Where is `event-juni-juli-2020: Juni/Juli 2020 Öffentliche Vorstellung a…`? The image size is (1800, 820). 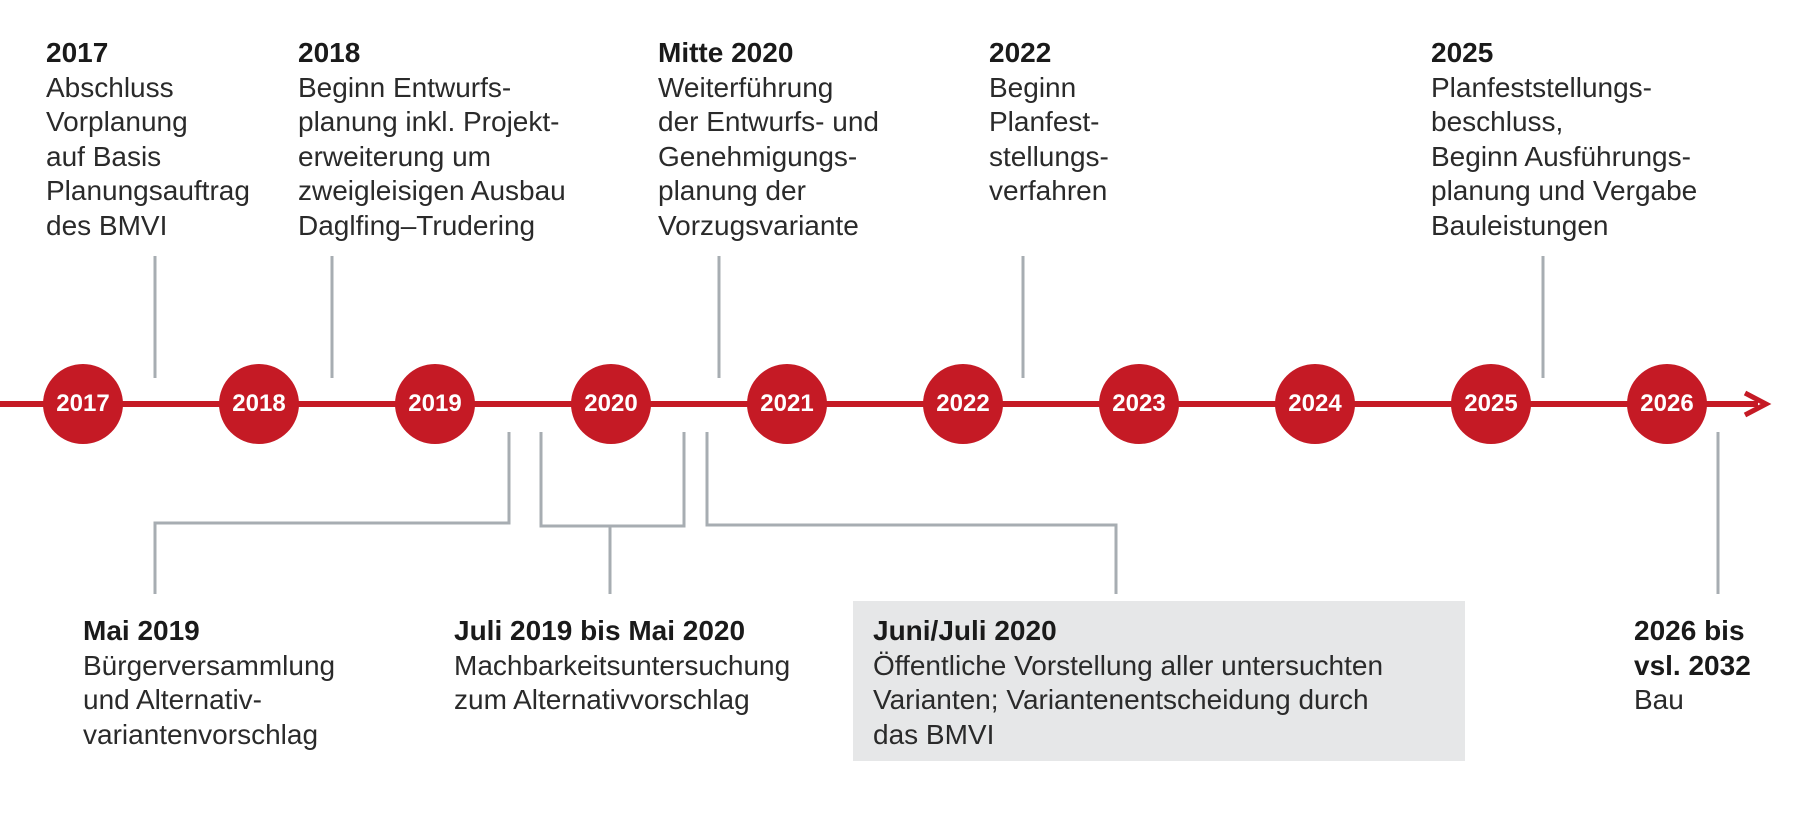 event-juni-juli-2020: Juni/Juli 2020 Öffentliche Vorstellung a… is located at coordinates (1128, 683).